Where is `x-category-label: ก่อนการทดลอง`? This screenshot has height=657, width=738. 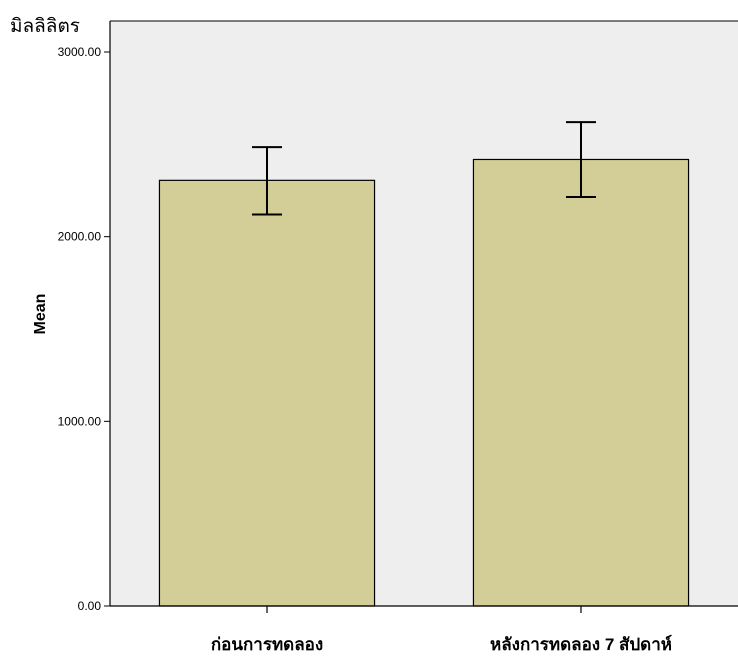
x-category-label: ก่อนการทดลอง is located at coordinates (267, 644).